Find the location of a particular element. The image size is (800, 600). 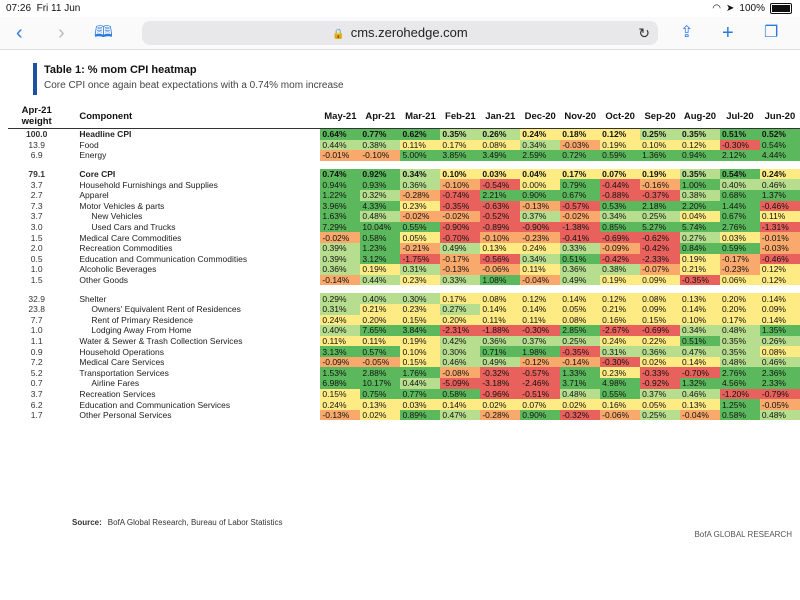

component-cell: Lodging Away From Home is located at coordinates (141, 330).